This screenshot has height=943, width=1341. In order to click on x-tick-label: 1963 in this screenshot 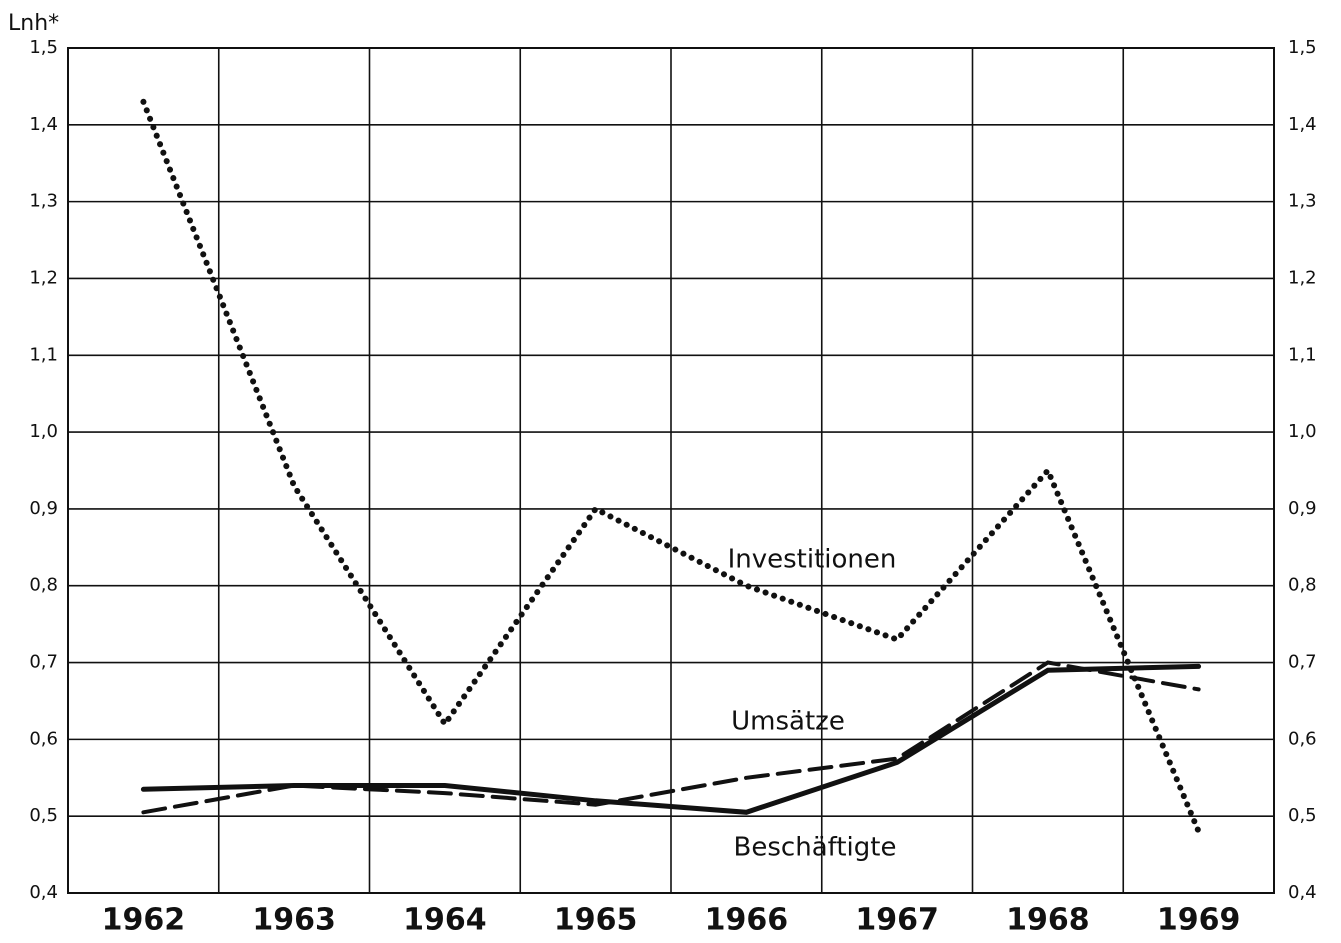, I will do `click(294, 920)`.